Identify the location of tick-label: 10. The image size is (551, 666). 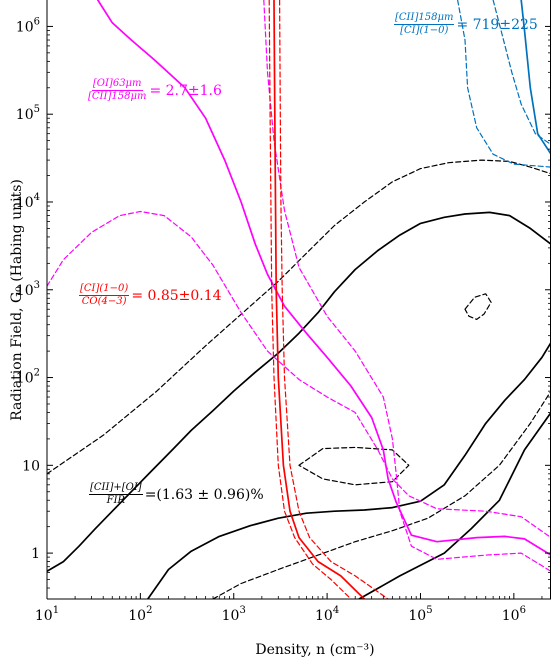
(31, 466).